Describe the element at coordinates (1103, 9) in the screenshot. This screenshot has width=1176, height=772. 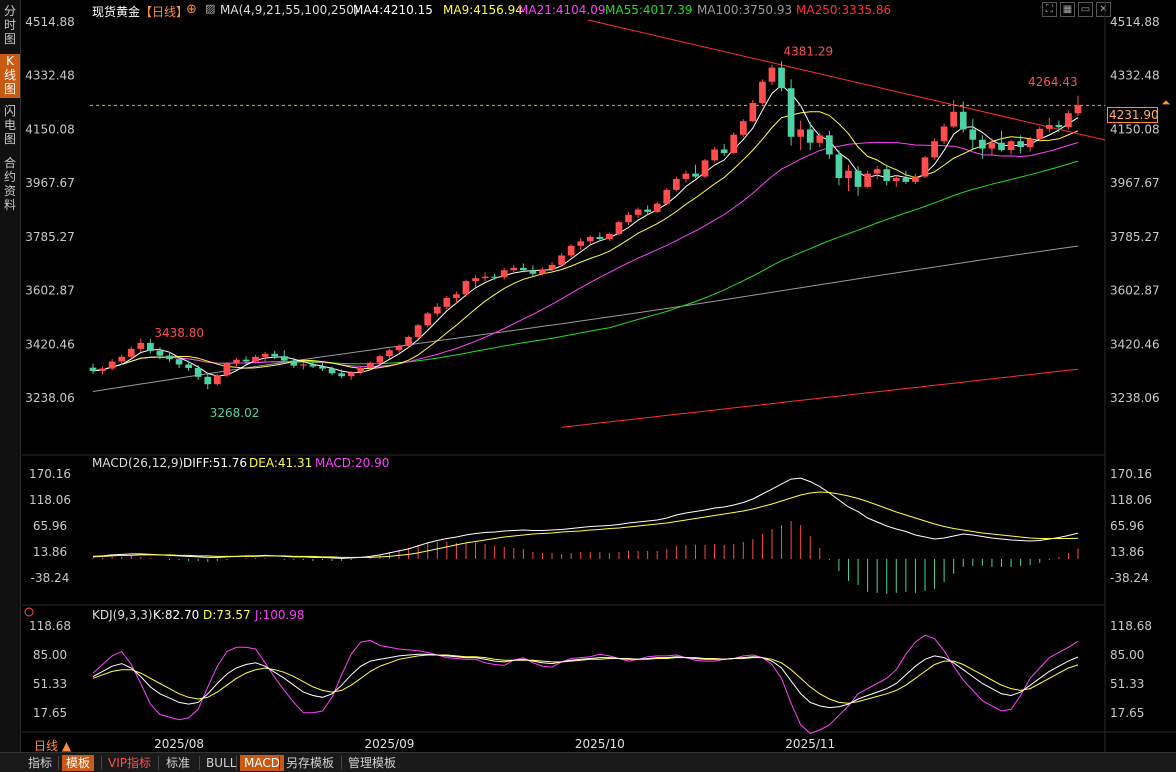
I see `close-icon: ✕` at that location.